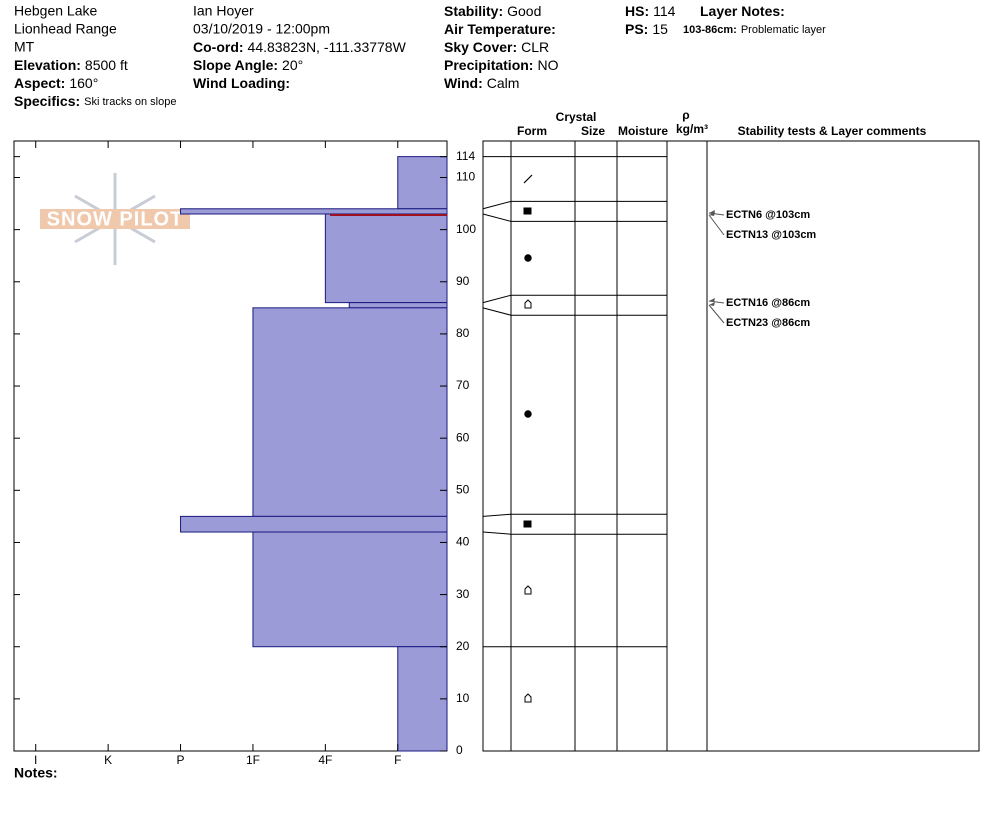 The height and width of the screenshot is (840, 994). Describe the element at coordinates (463, 542) in the screenshot. I see `y-tick-label: 40` at that location.